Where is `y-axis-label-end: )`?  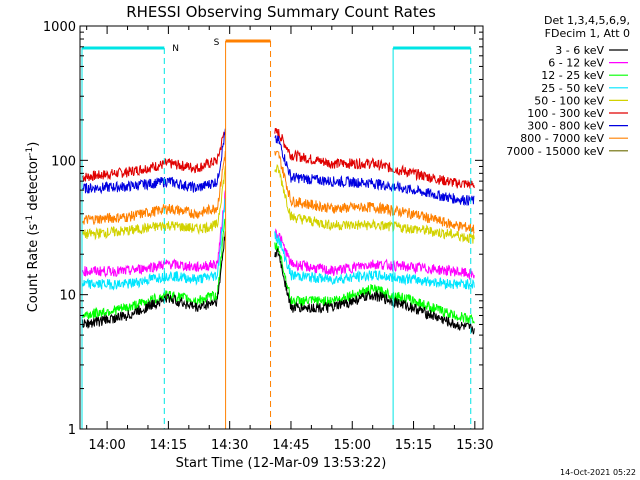 y-axis-label-end: ) is located at coordinates (33, 144).